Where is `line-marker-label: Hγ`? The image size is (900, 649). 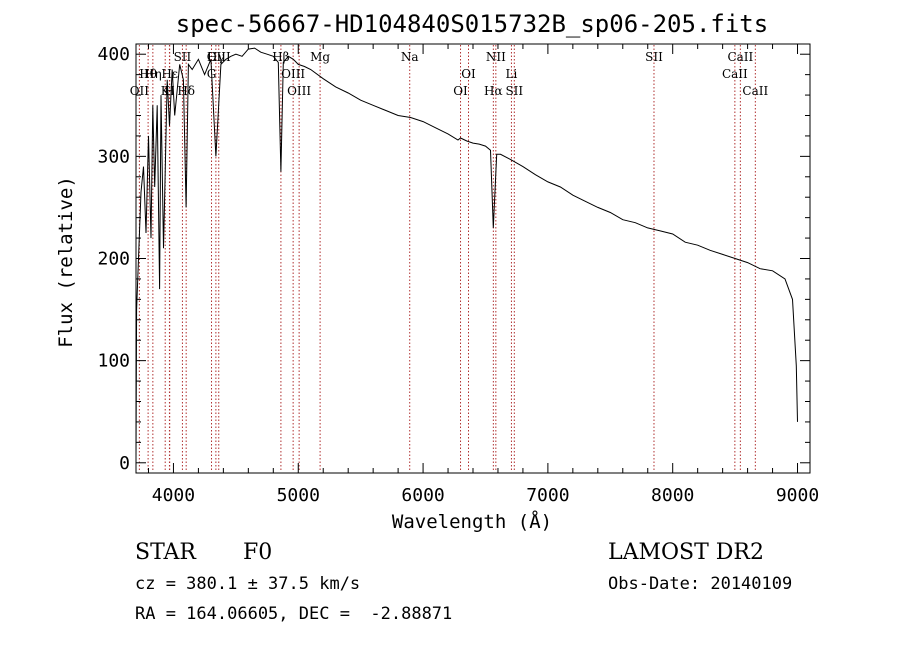 line-marker-label: Hγ is located at coordinates (216, 57).